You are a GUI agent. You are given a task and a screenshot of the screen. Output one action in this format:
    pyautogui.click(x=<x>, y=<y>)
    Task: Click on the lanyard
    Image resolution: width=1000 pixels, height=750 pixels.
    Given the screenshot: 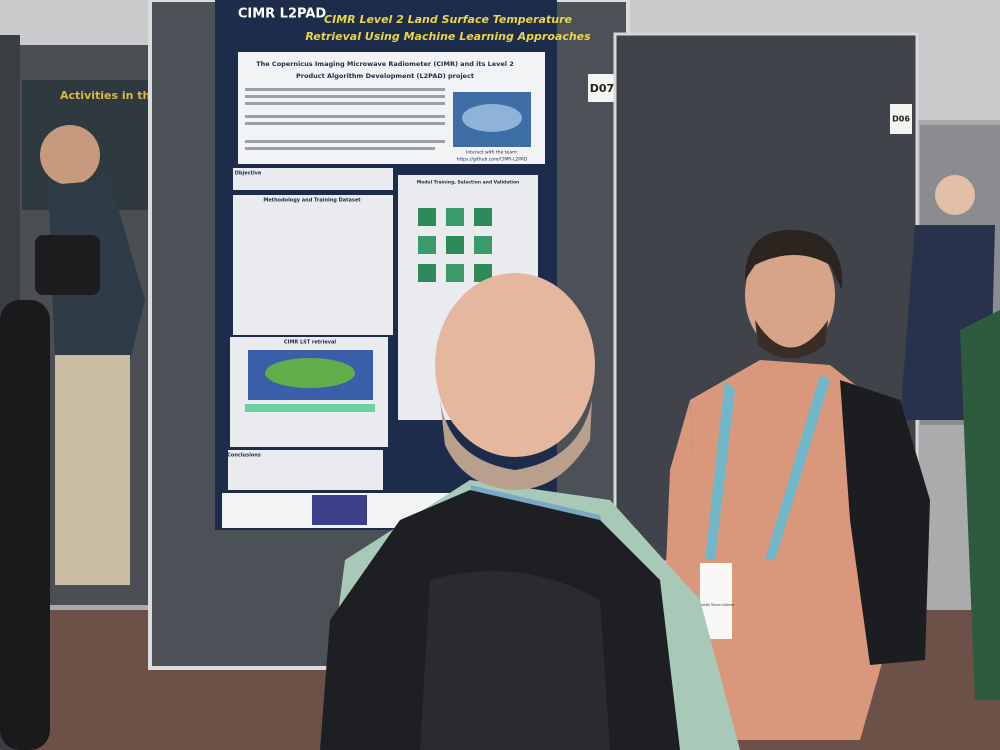 What is the action you would take?
    pyautogui.click(x=767, y=467)
    